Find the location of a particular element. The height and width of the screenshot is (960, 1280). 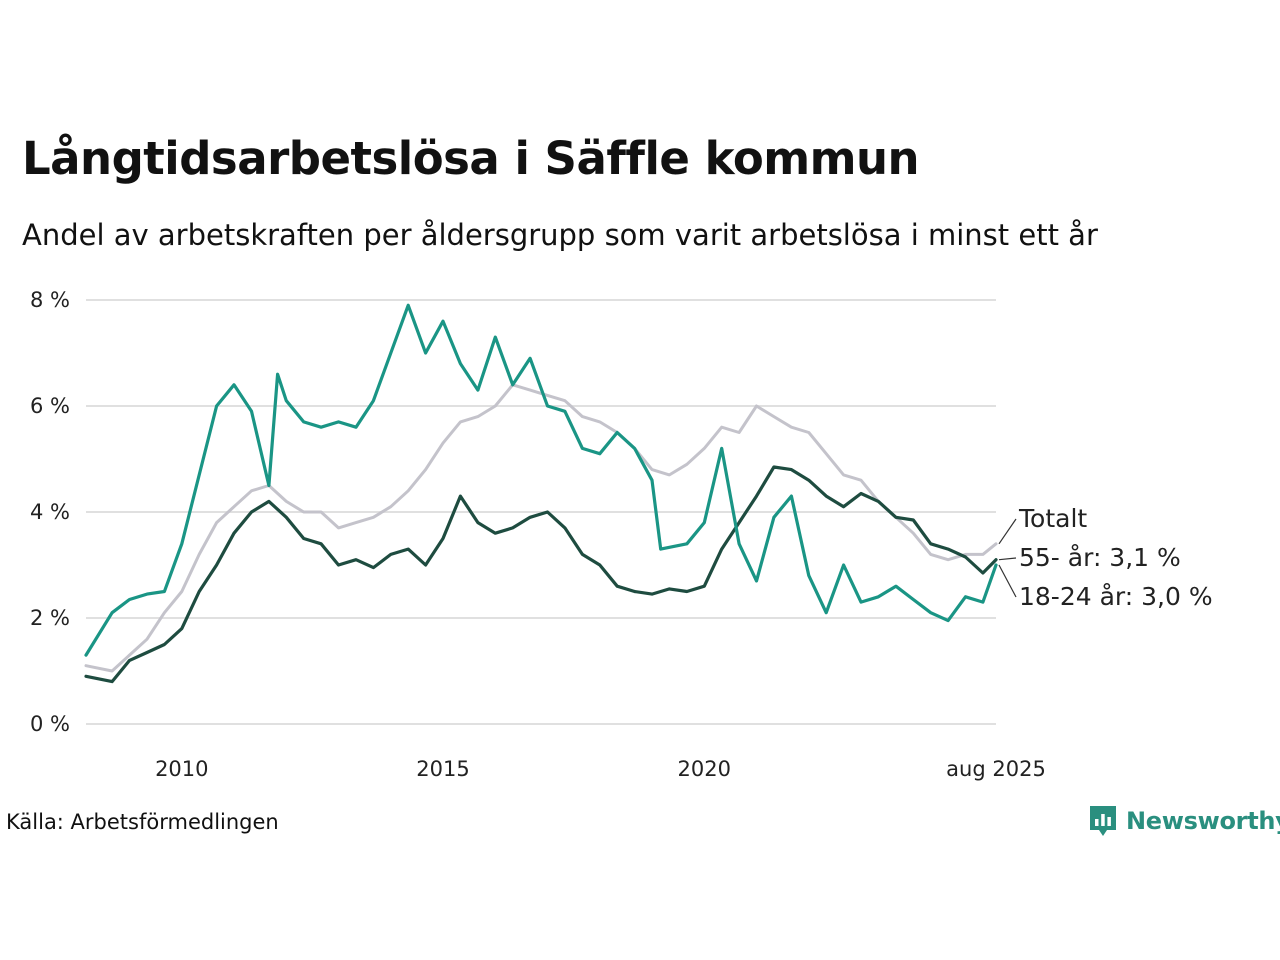

brand-logo: Newsworthy is located at coordinates (1184, 821).